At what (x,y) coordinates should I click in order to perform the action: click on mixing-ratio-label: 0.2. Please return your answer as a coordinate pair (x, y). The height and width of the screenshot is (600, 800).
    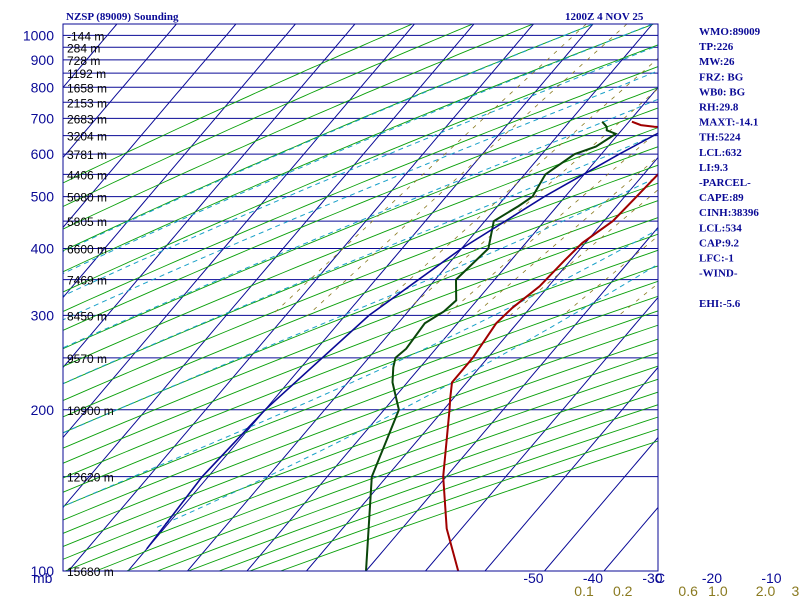
    Looking at the image, I should click on (623, 591).